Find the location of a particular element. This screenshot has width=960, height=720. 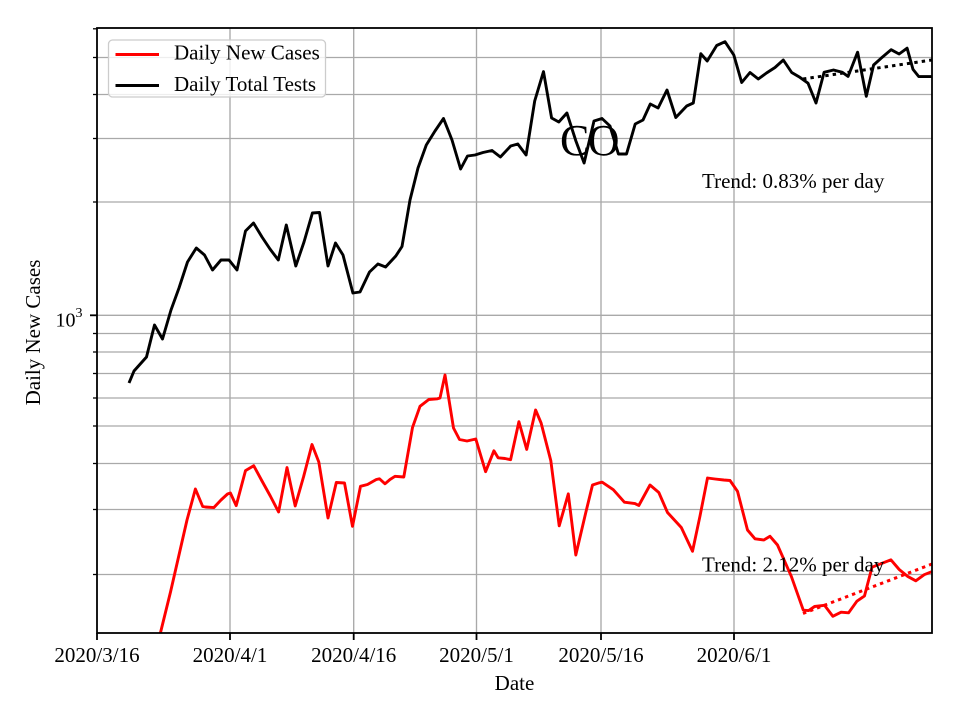

svg-text: Daily Total Tests is located at coordinates (245, 84).